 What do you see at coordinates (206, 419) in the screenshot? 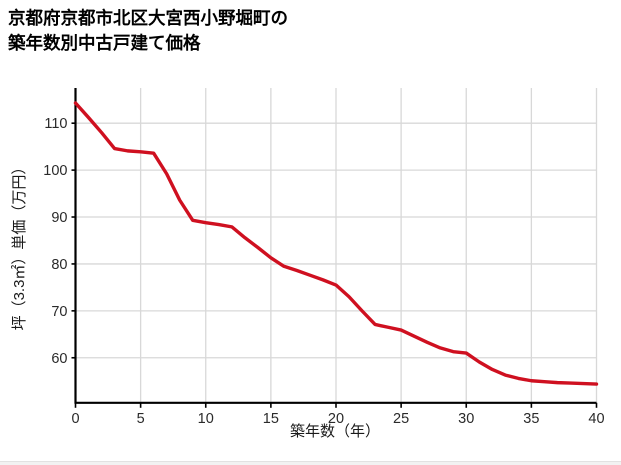
I see `x-tick-label: 10` at bounding box center [206, 419].